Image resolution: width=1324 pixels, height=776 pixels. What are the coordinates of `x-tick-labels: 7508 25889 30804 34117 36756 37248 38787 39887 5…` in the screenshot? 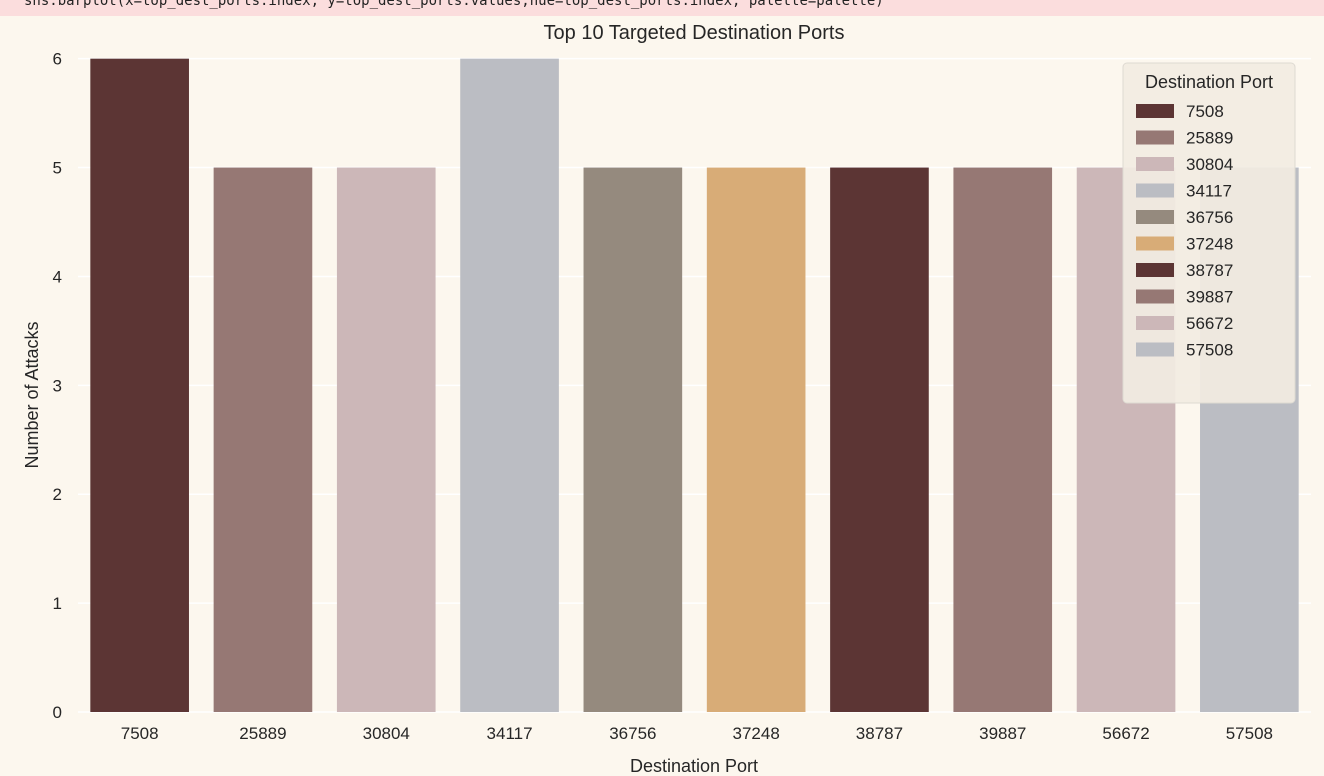 It's located at (697, 733).